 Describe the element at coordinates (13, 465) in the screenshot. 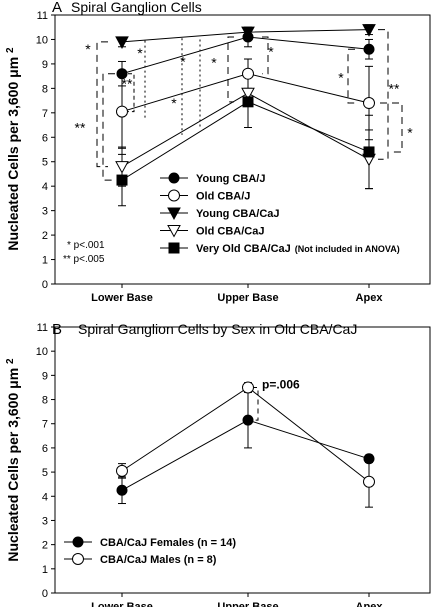

I see `panel-b-ylabel-text: Nucleated Cells per 3,600 μm` at that location.